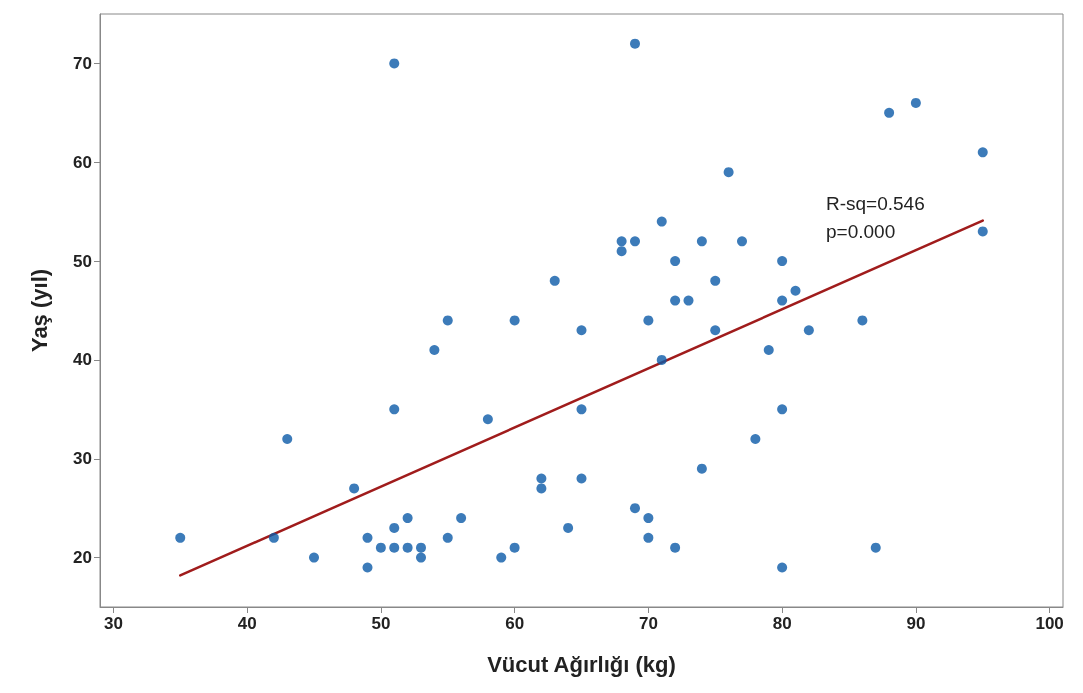 This screenshot has height=693, width=1083. What do you see at coordinates (82, 261) in the screenshot?
I see `y-tick-label: 50` at bounding box center [82, 261].